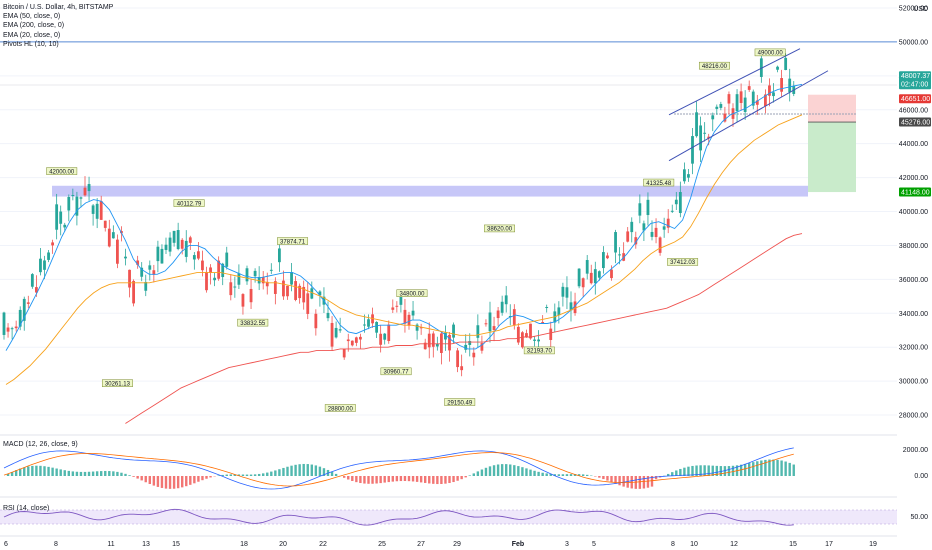 The width and height of the screenshot is (932, 550). Describe the element at coordinates (913, 348) in the screenshot. I see `price-tick-label: 32000.00` at that location.